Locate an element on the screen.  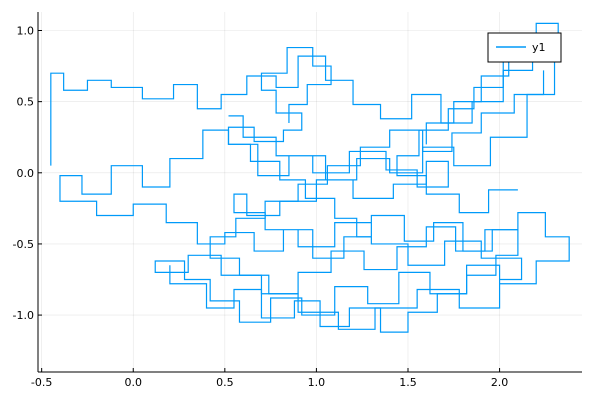
legend: y1 is located at coordinates (524, 47).